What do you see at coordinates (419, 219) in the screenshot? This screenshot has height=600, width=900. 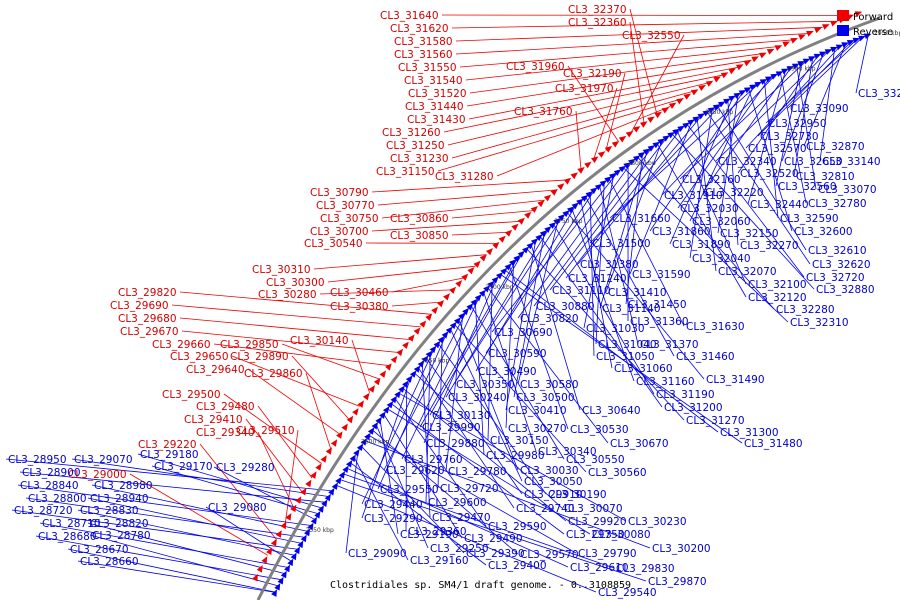 I see `gene-label: CL3_30860` at bounding box center [419, 219].